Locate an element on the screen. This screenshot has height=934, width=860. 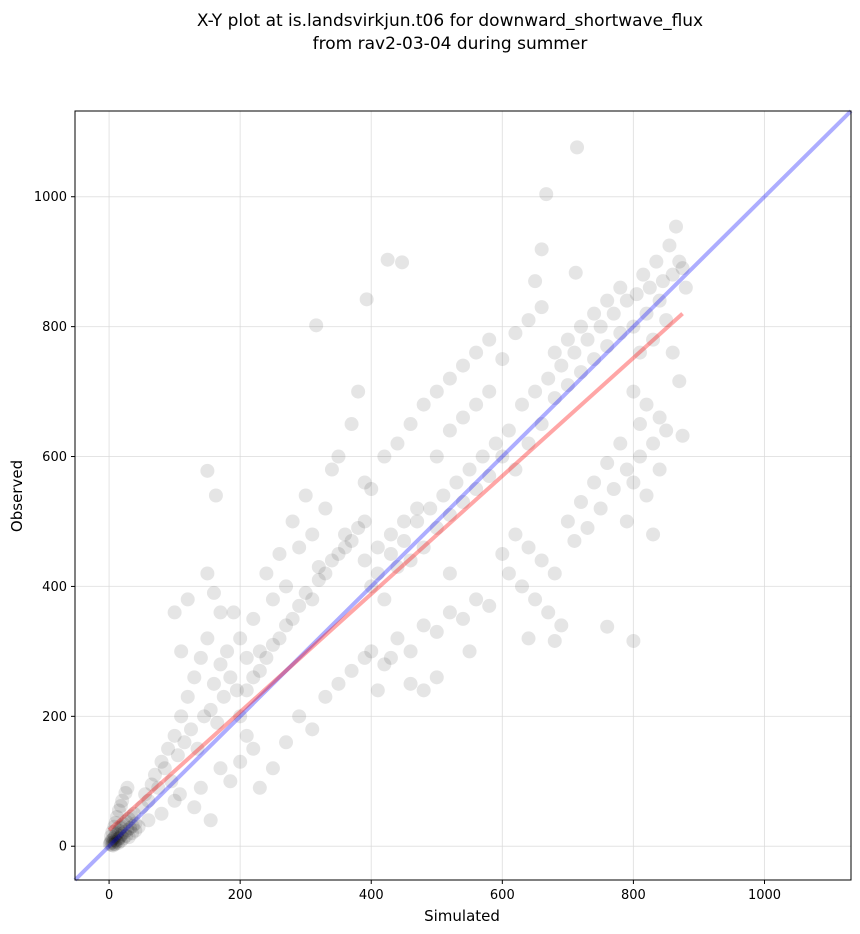
y-tick-label: 600 is located at coordinates (54, 457).